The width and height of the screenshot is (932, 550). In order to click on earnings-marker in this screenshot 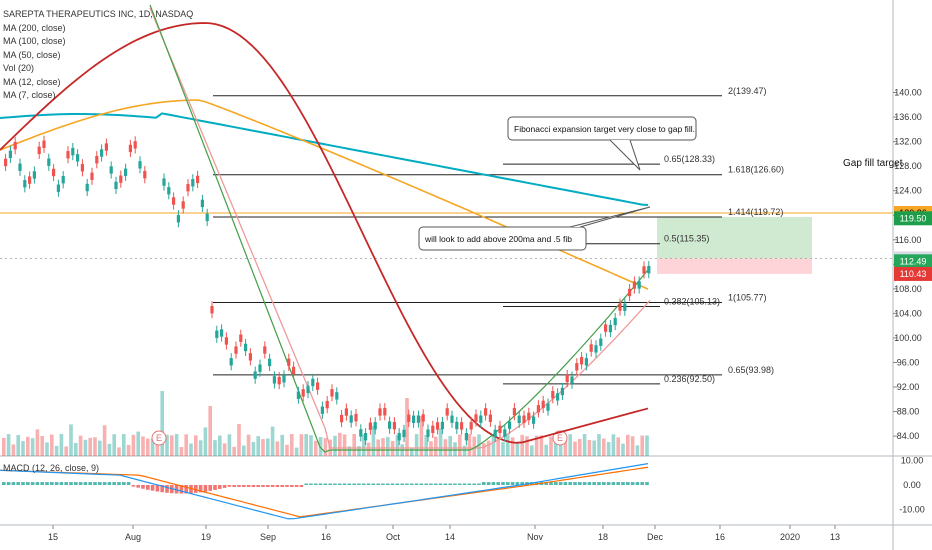, I will do `click(159, 438)`.